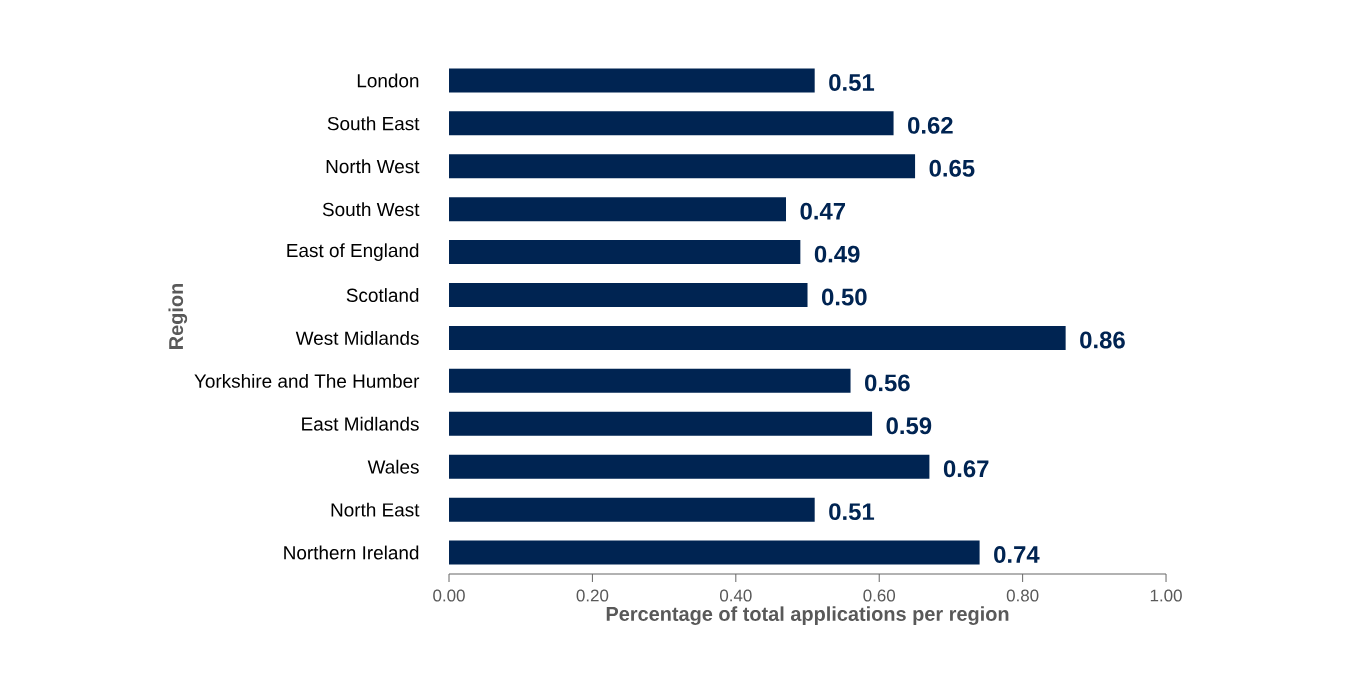  I want to click on data-label: 0.47, so click(823, 211).